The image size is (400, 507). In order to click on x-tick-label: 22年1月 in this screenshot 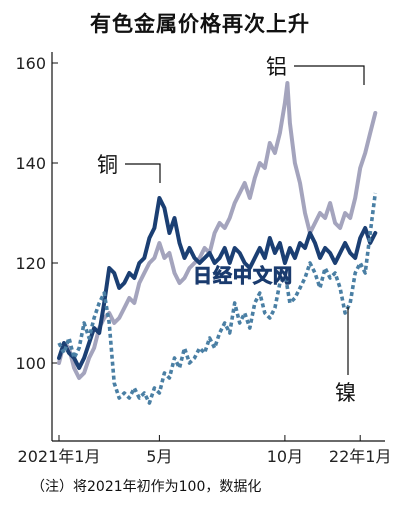, I will do `click(360, 456)`.